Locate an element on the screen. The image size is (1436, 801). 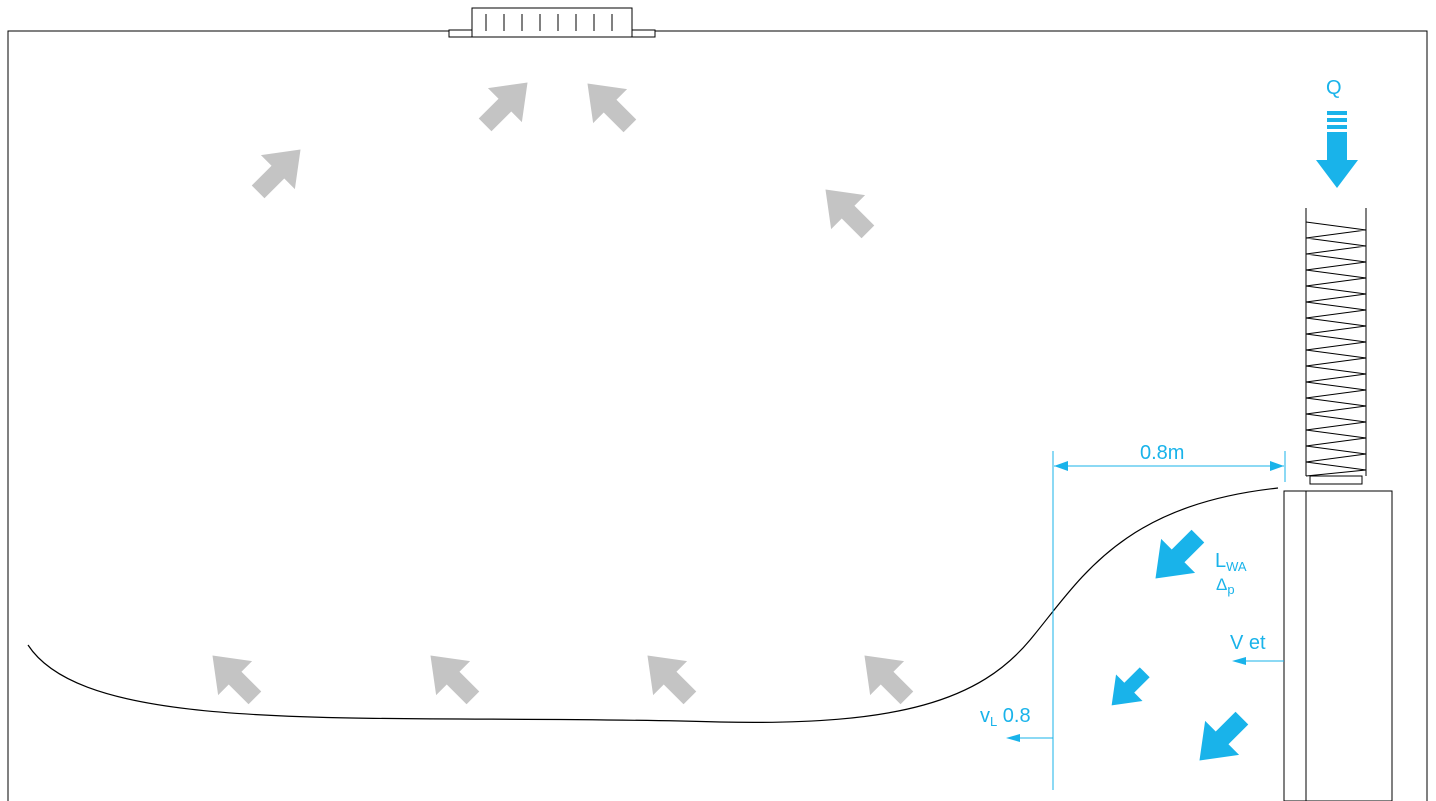
dimension-0-8m is located at coordinates (1169, 620).